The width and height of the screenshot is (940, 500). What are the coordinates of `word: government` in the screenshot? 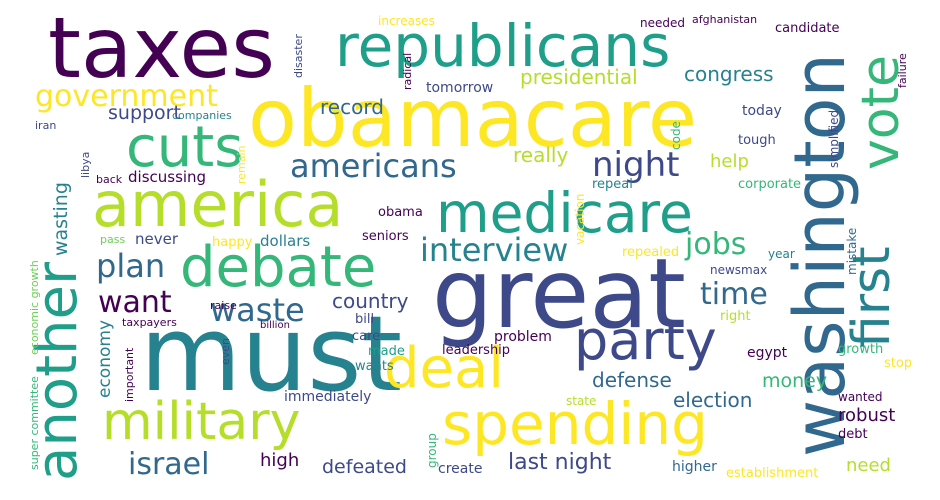 It's located at (126, 96).